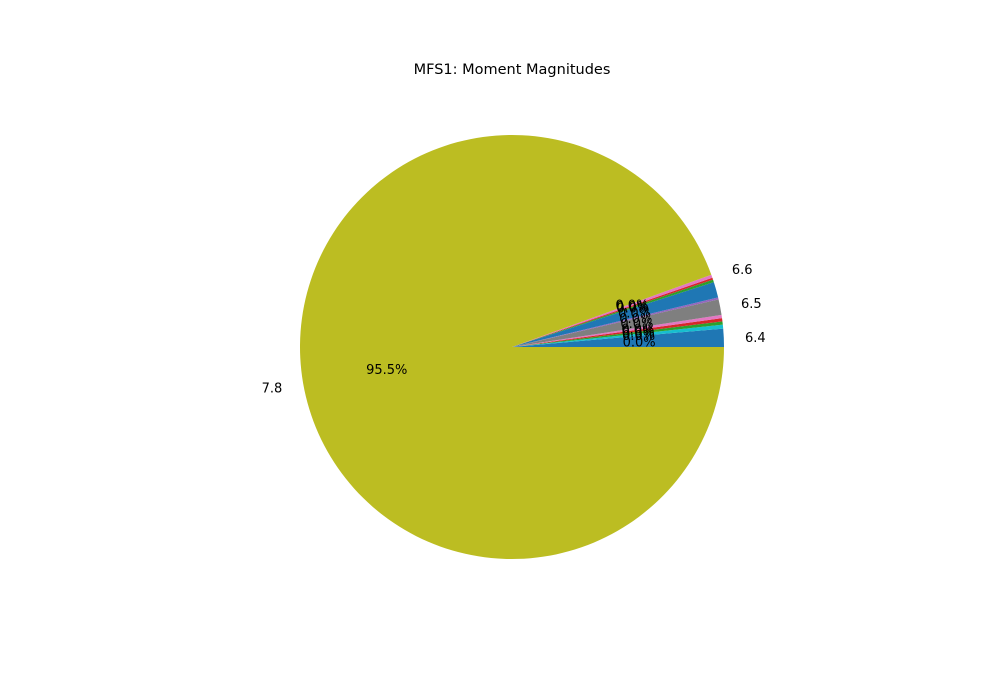 The image size is (1000, 688). Describe the element at coordinates (742, 270) in the screenshot. I see `slice-label: 6.6` at that location.